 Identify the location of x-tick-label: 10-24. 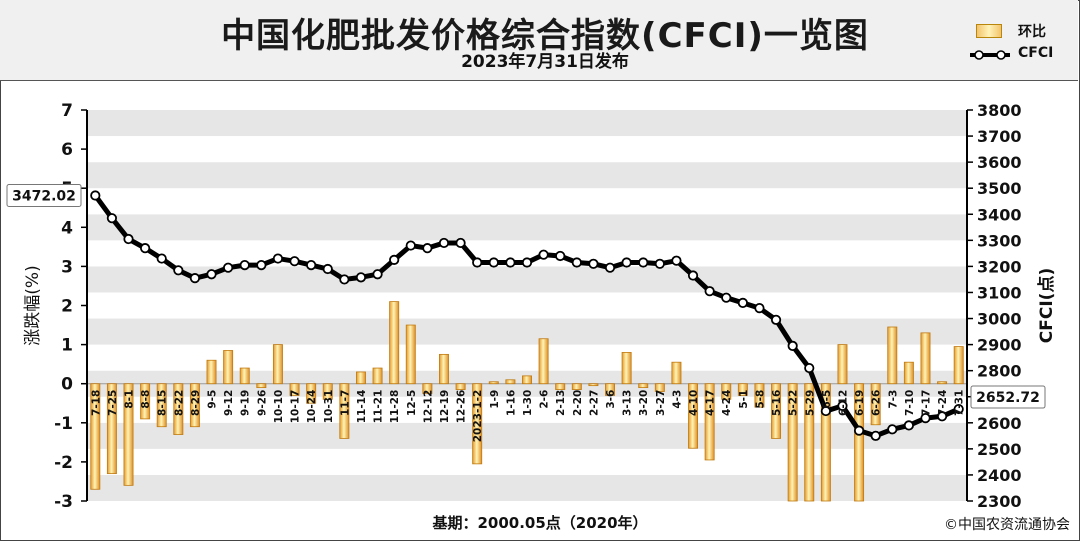
(312, 407).